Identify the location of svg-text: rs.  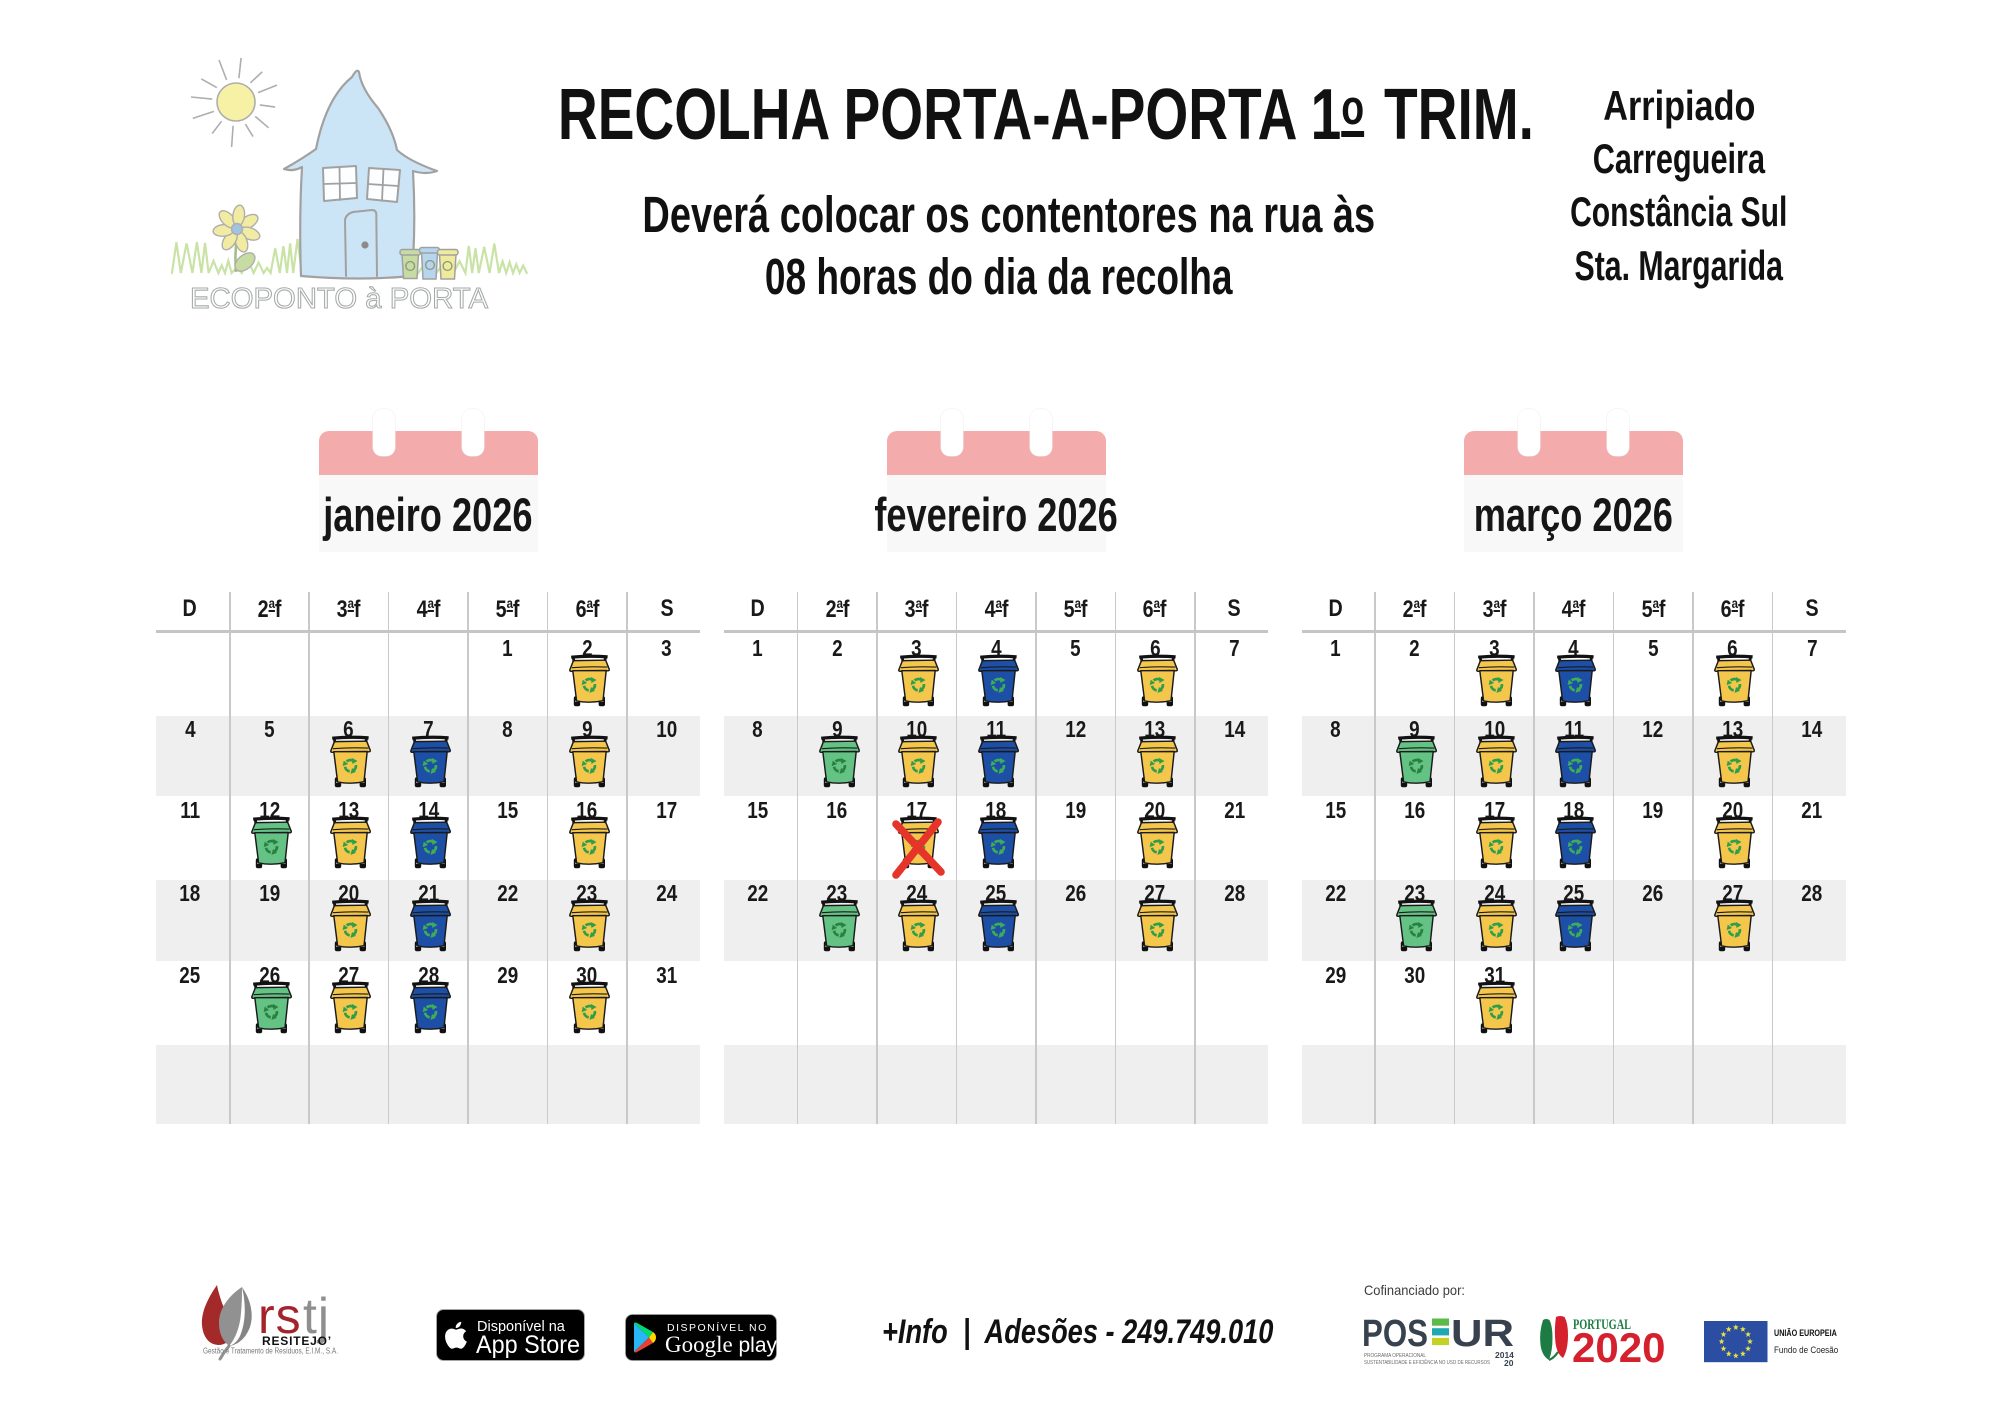
(280, 1316).